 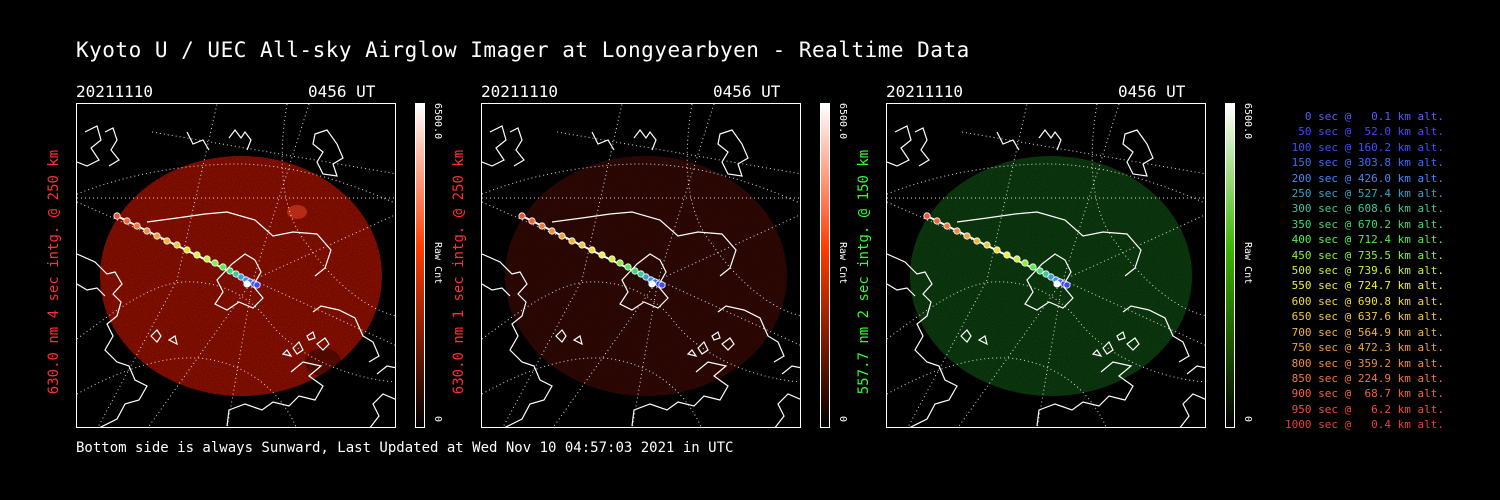 What do you see at coordinates (1367, 332) in the screenshot?
I see `legend-entry: 700 sec @ 564.9 km alt.` at bounding box center [1367, 332].